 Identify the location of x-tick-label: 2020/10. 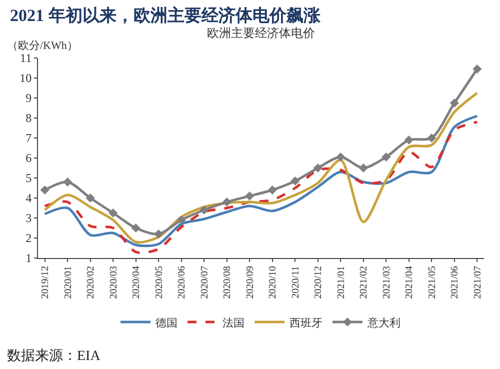
(273, 282).